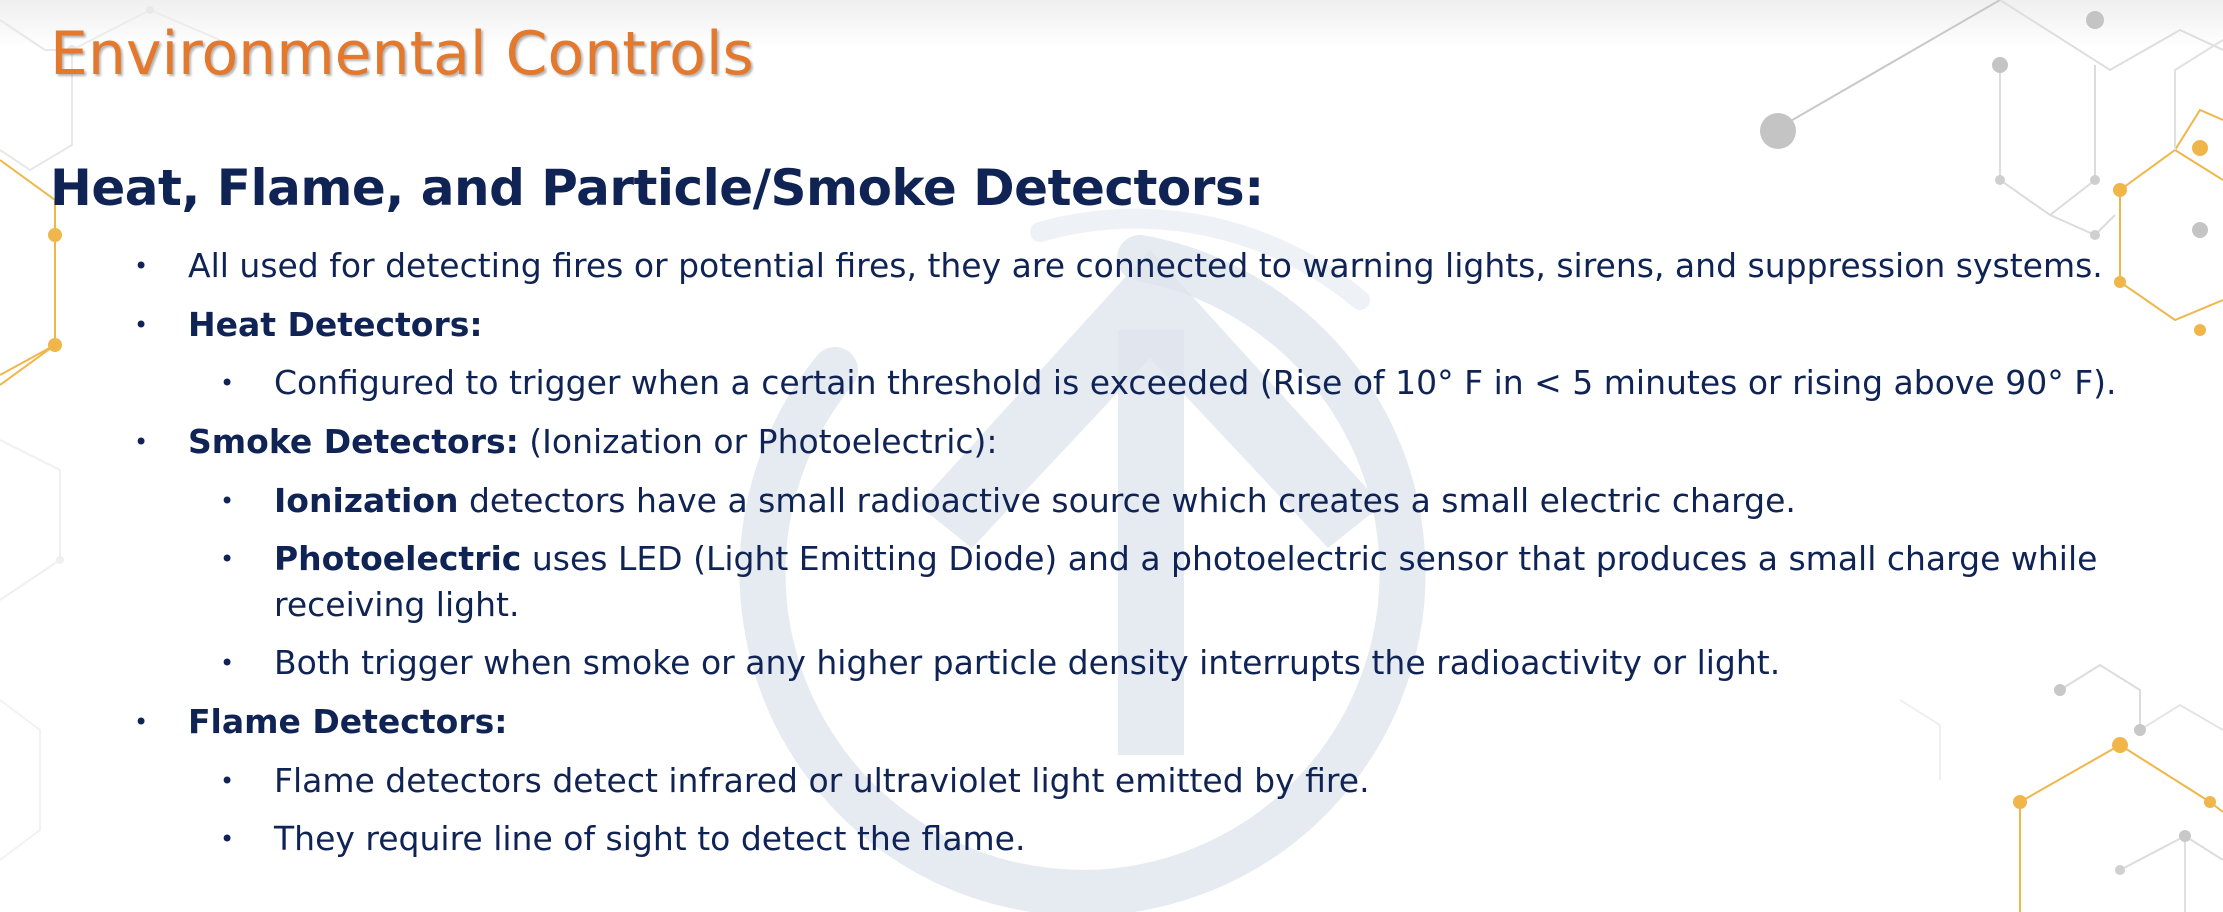  Describe the element at coordinates (1111, 24) in the screenshot. I see `top-shade` at that location.